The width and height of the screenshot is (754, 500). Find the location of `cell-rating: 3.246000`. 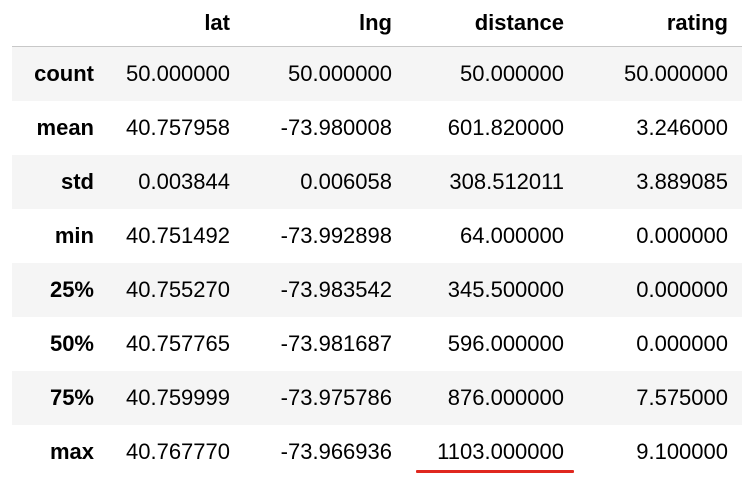

cell-rating: 3.246000 is located at coordinates (682, 127).